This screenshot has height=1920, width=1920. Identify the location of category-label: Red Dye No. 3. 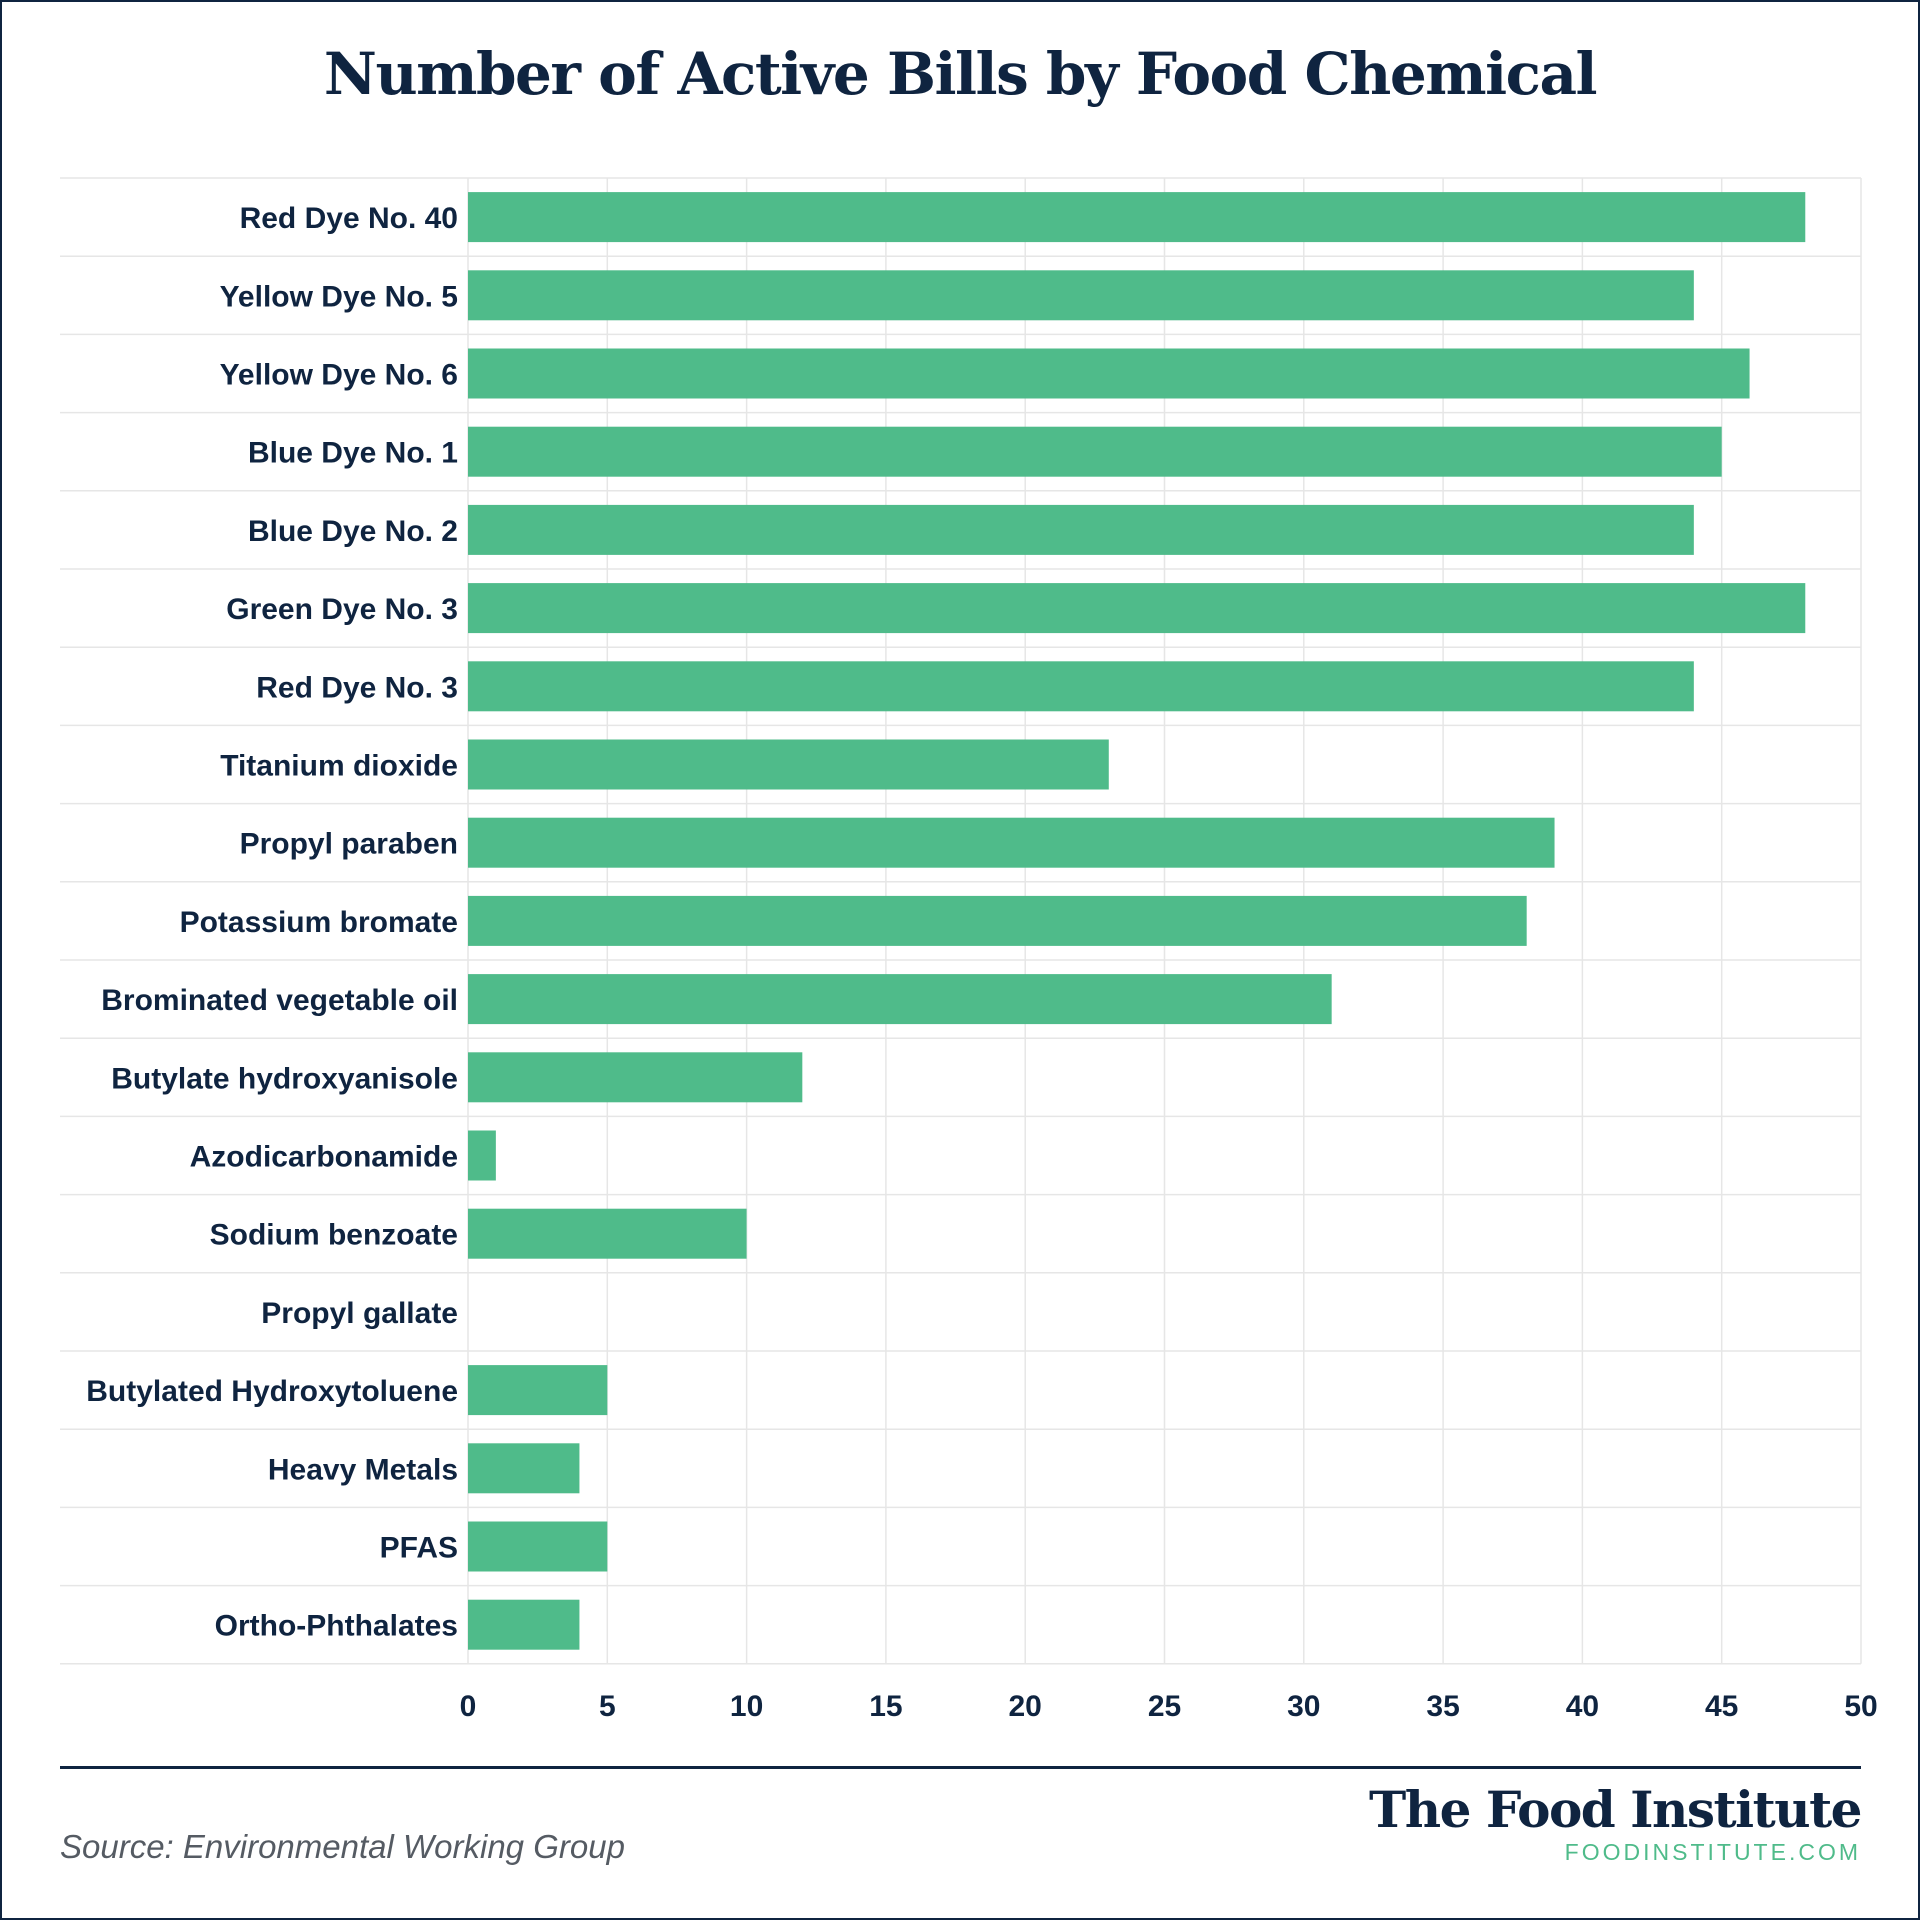
(357, 687).